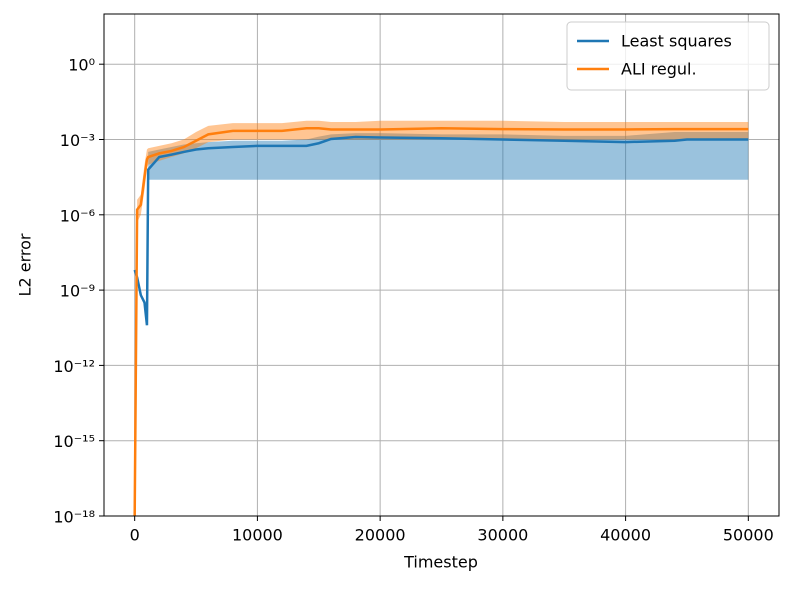 Image resolution: width=793 pixels, height=591 pixels. What do you see at coordinates (74, 366) in the screenshot?
I see `y-tick-label: 10⁻¹²` at bounding box center [74, 366].